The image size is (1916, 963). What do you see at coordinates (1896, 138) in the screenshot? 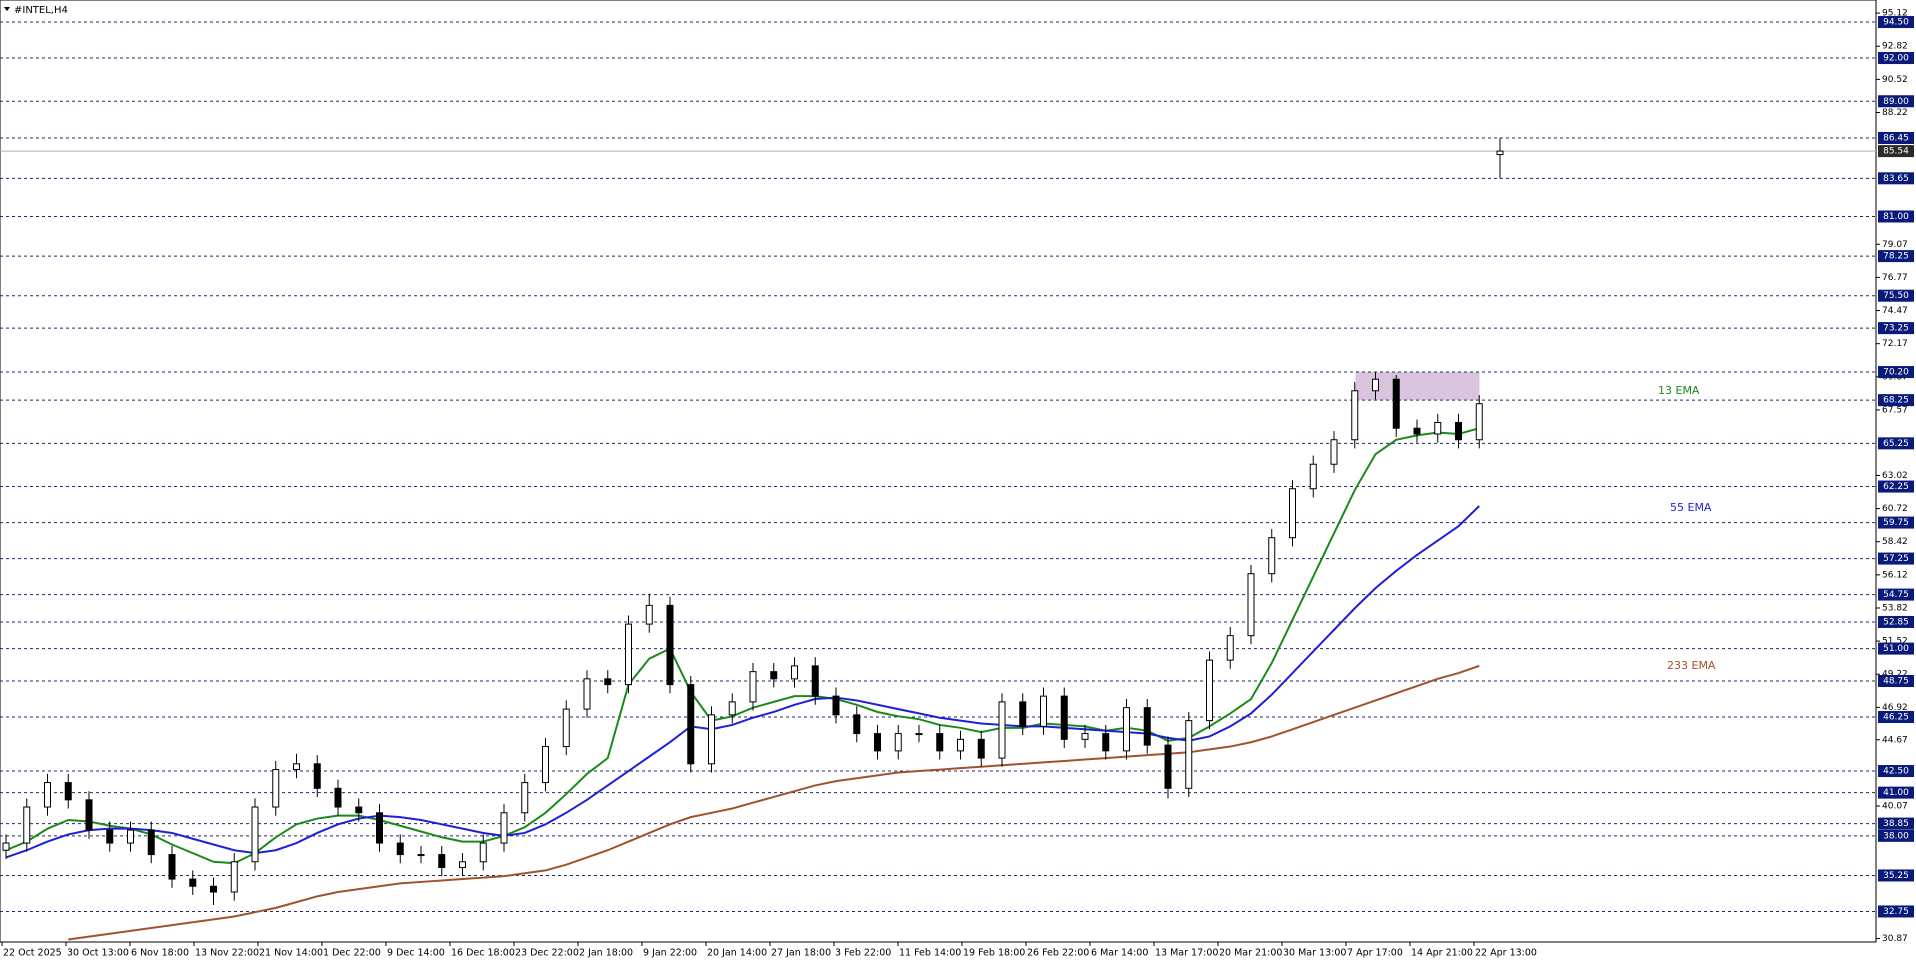
I see `level-label: 86.45` at bounding box center [1896, 138].